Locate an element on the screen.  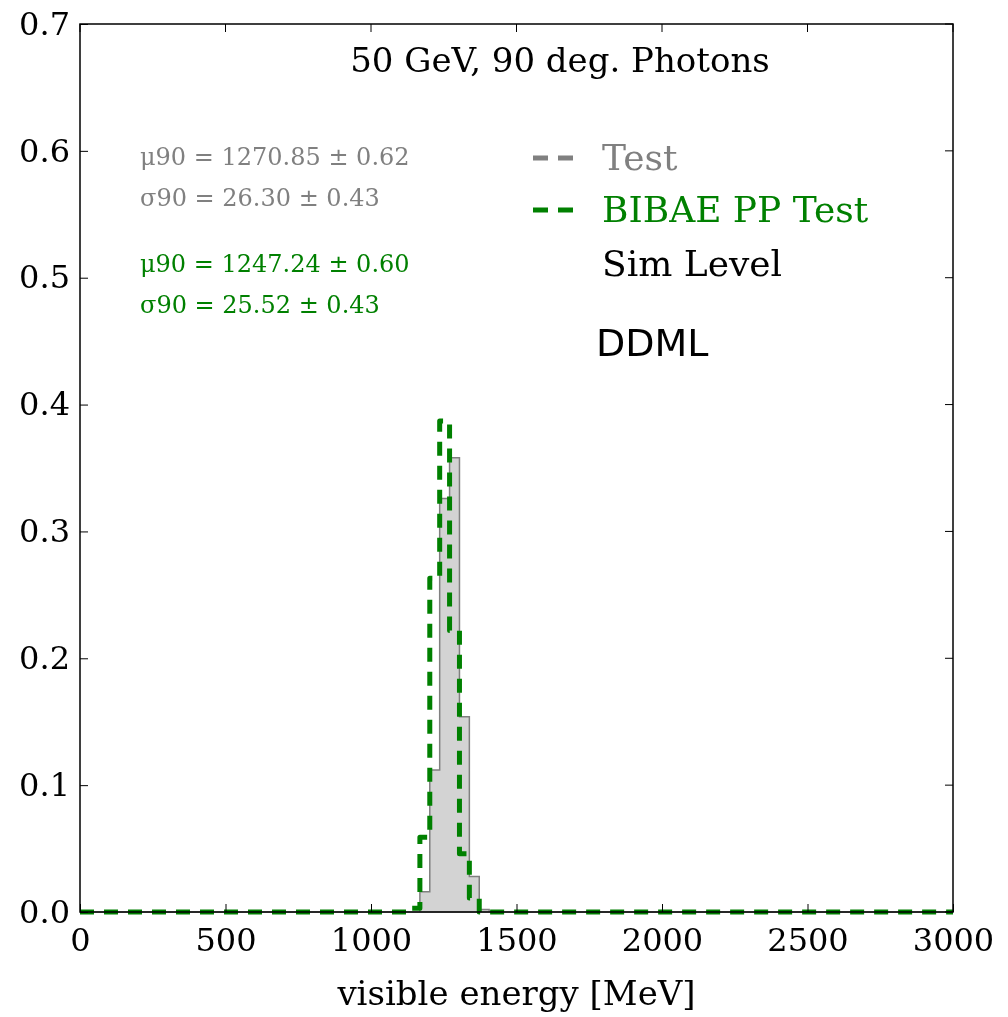
x-axis-title: visible energy [MeV] is located at coordinates (516, 993).